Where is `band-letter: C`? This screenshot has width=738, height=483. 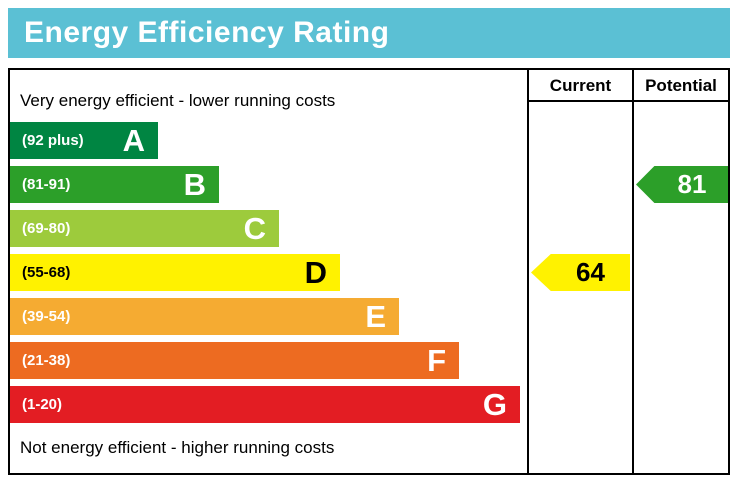 band-letter: C is located at coordinates (254, 228).